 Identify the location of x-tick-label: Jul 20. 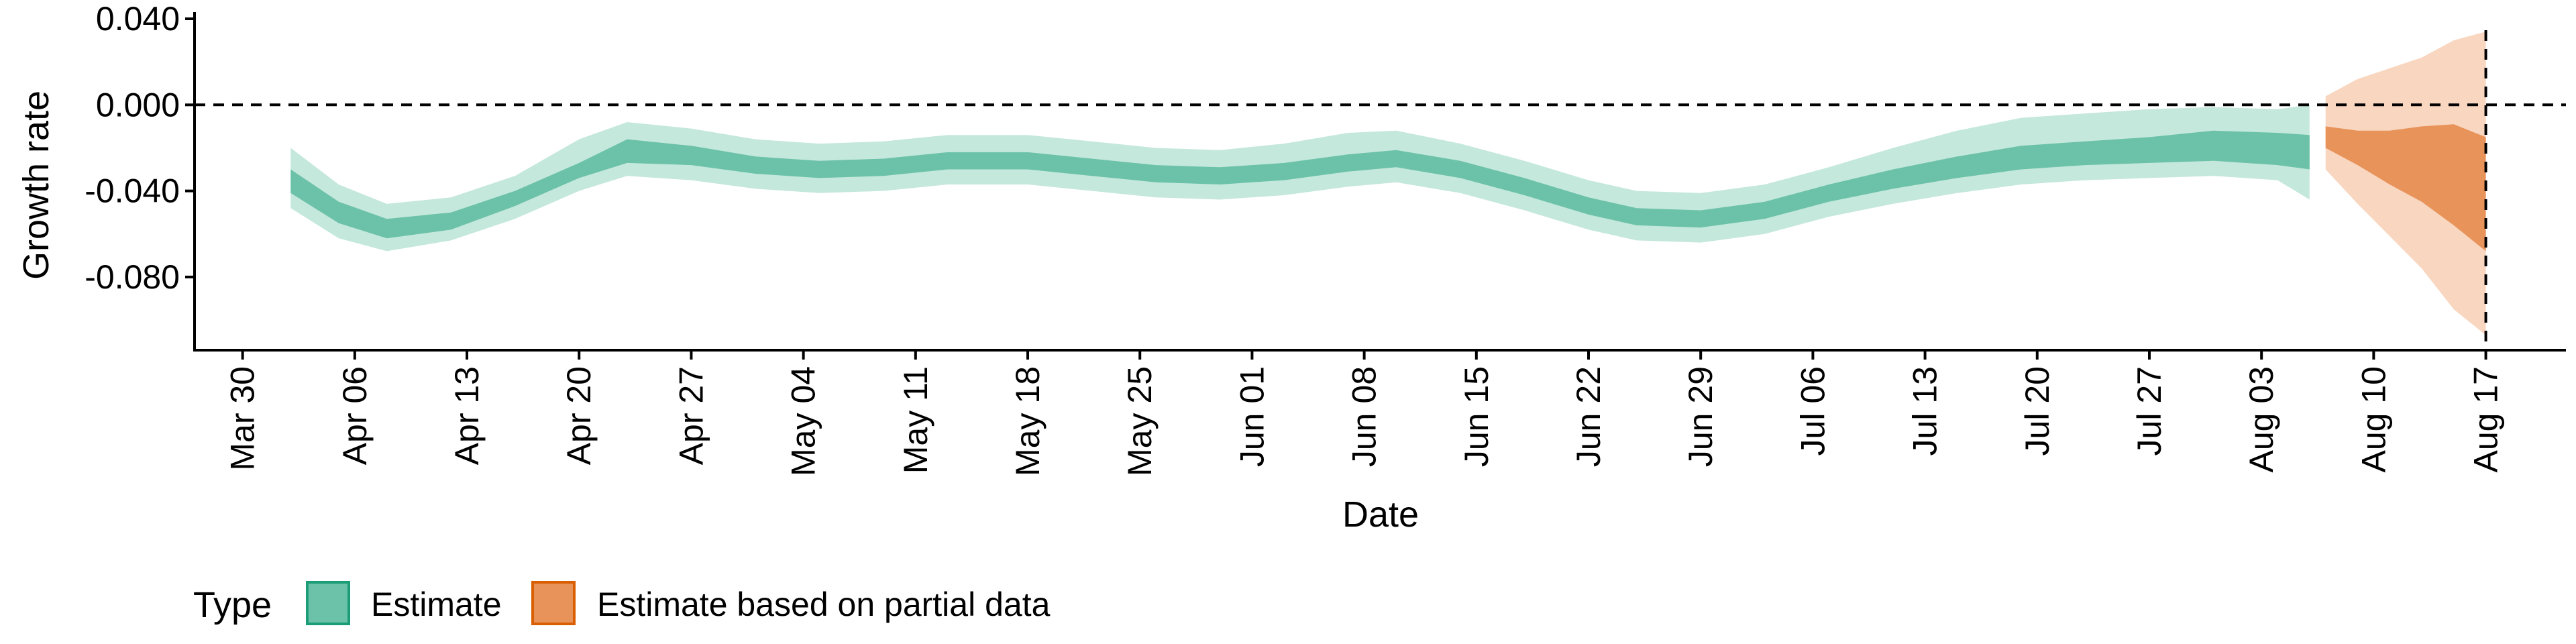
(2037, 410).